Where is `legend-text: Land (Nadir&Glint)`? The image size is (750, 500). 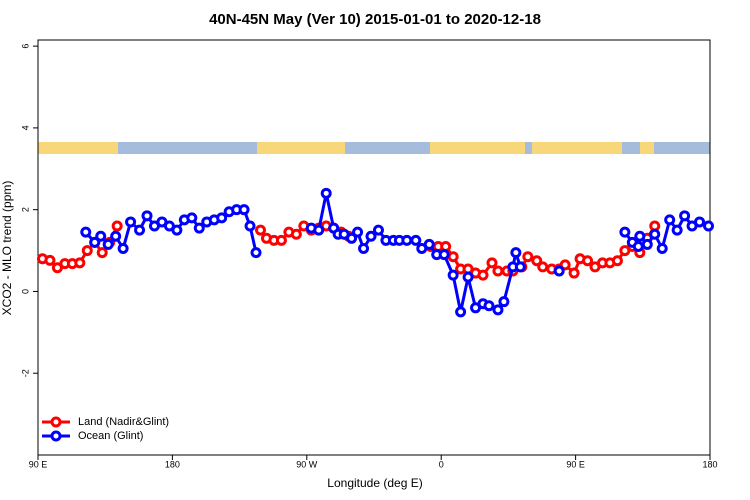 legend-text: Land (Nadir&Glint) is located at coordinates (123, 422).